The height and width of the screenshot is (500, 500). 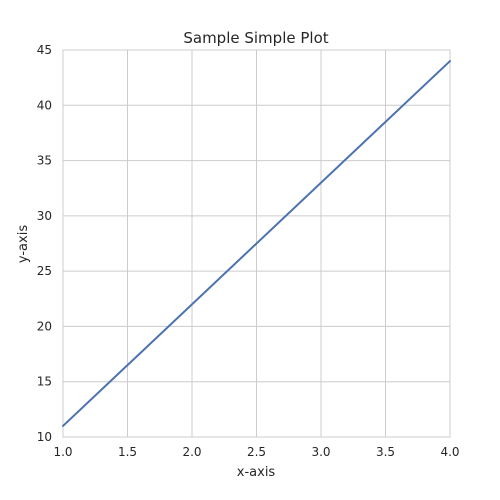 What do you see at coordinates (449, 452) in the screenshot?
I see `x-tick-label: 4.0` at bounding box center [449, 452].